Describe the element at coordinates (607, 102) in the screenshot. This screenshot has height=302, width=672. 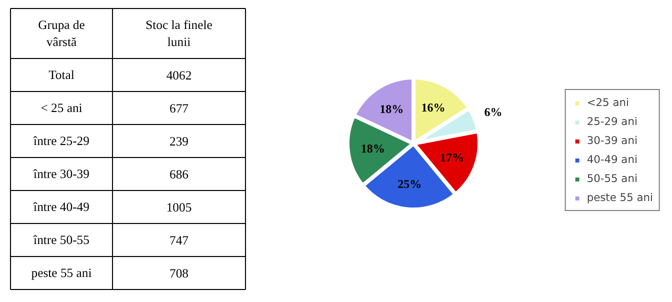
I see `legend-label: <25 ani` at that location.